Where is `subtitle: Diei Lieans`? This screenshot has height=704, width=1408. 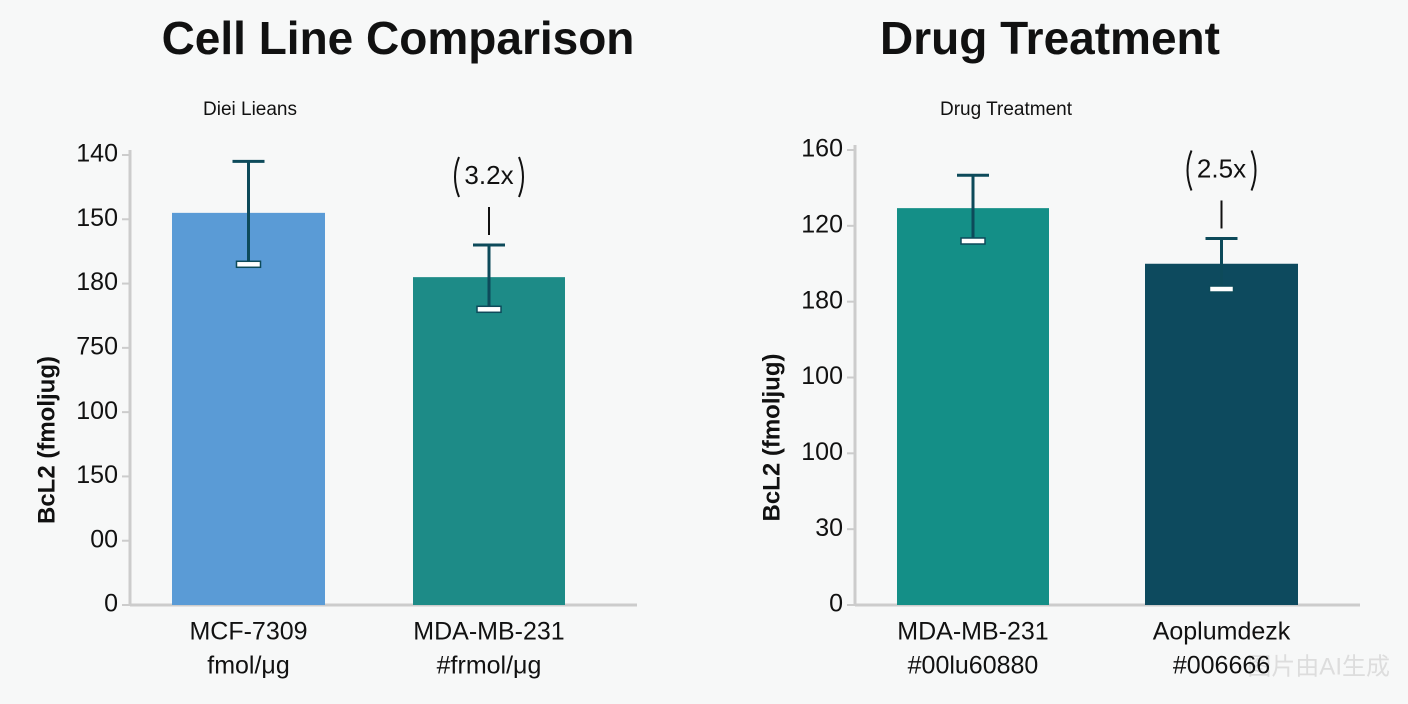 subtitle: Diei Lieans is located at coordinates (250, 109).